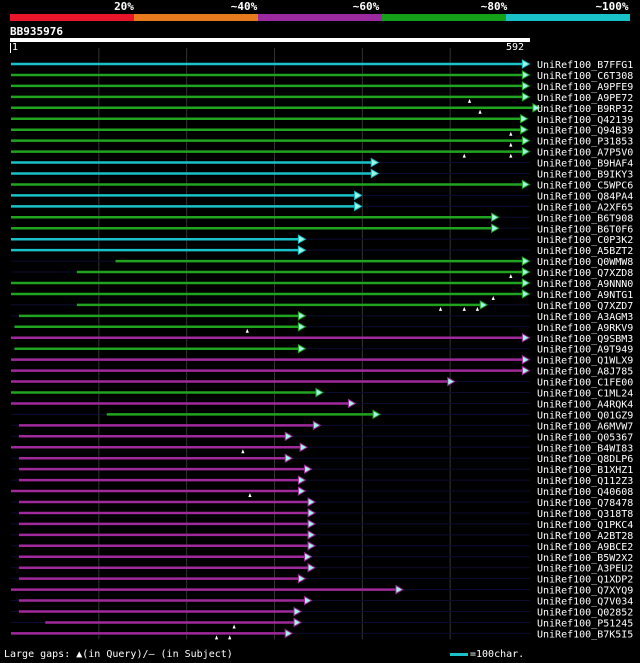  What do you see at coordinates (270, 40) in the screenshot?
I see `query-bar` at bounding box center [270, 40].